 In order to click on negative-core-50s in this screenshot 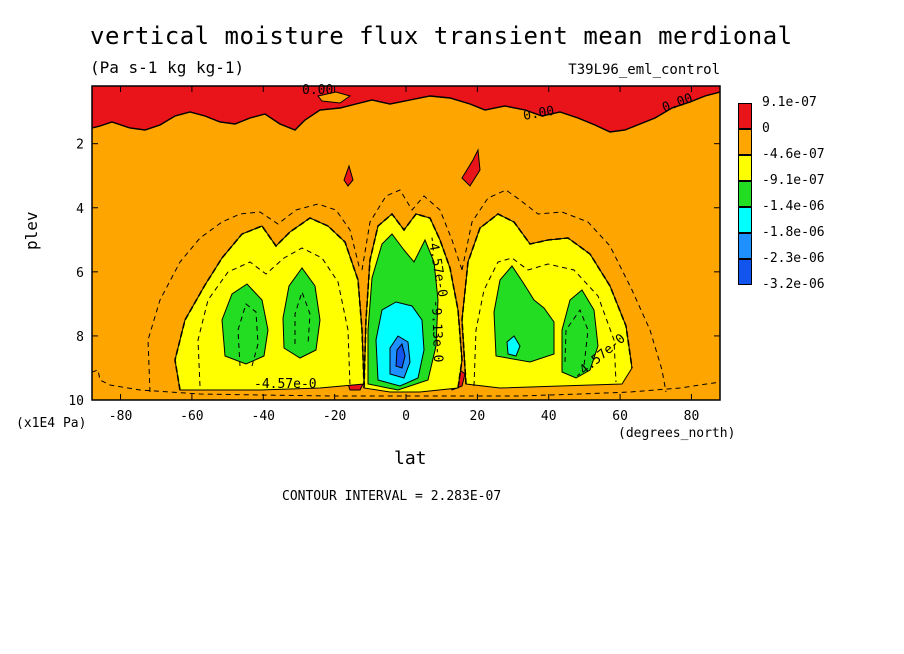, I will do `click(245, 324)`.